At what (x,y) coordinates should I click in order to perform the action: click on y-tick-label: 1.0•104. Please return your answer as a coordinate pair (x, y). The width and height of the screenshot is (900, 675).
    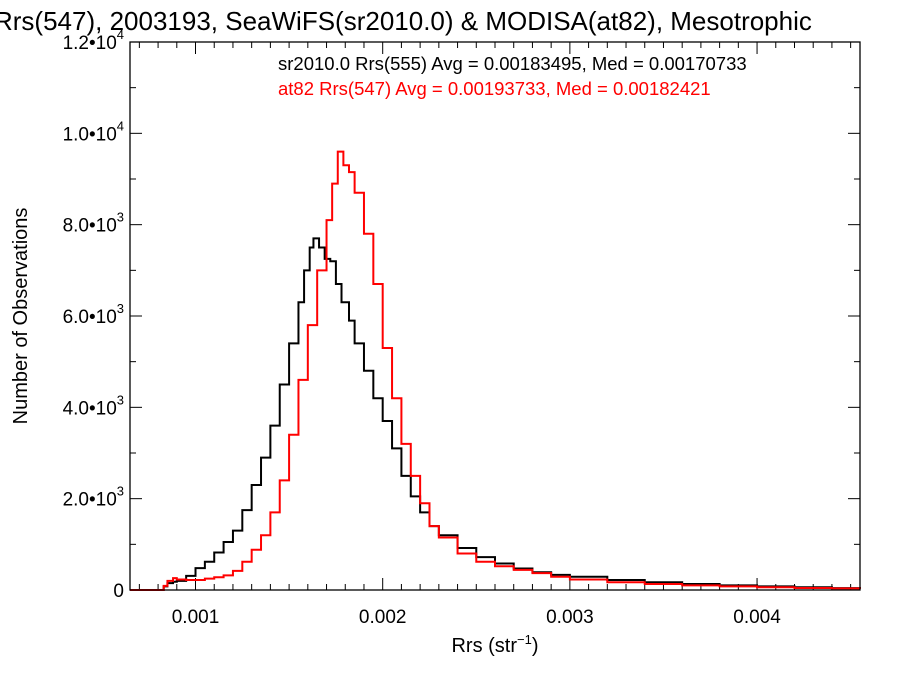
    Looking at the image, I should click on (93, 131).